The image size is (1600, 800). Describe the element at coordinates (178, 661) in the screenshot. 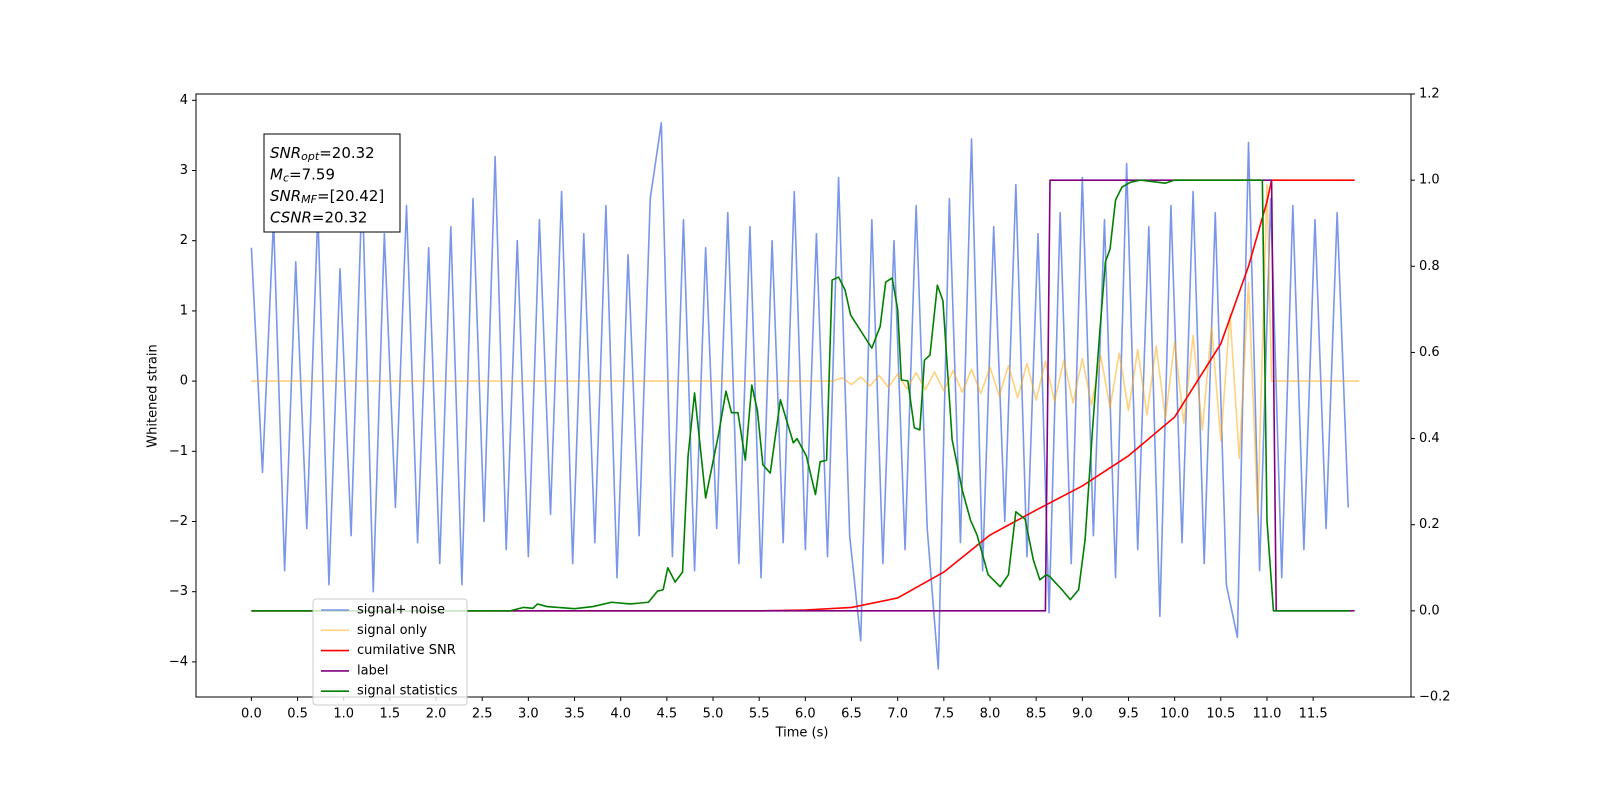

I see `y-tick-label: −4` at that location.